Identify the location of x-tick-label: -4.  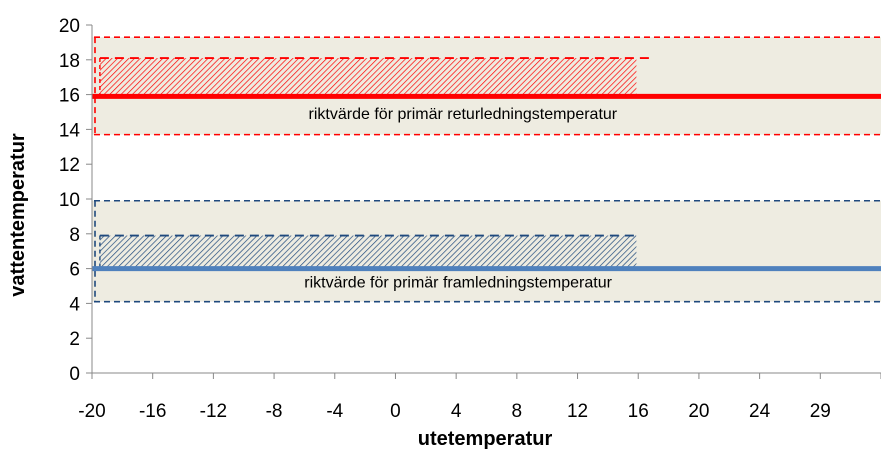
(334, 411).